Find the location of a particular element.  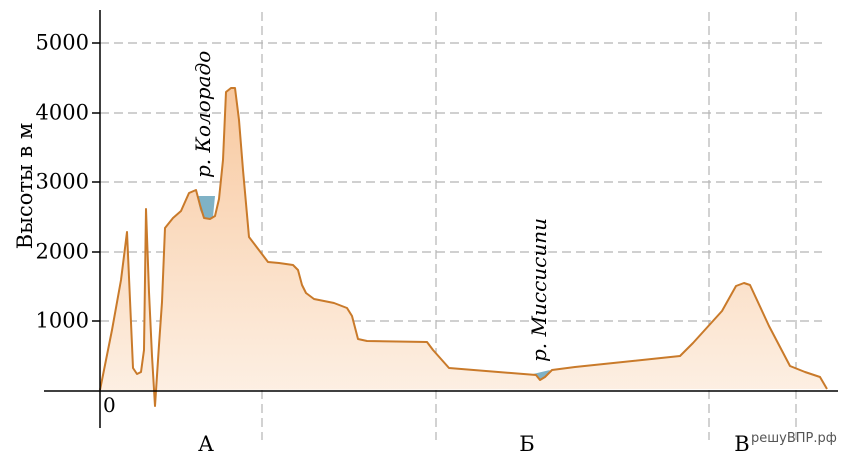

watermark: решуВПР.рф is located at coordinates (794, 438).